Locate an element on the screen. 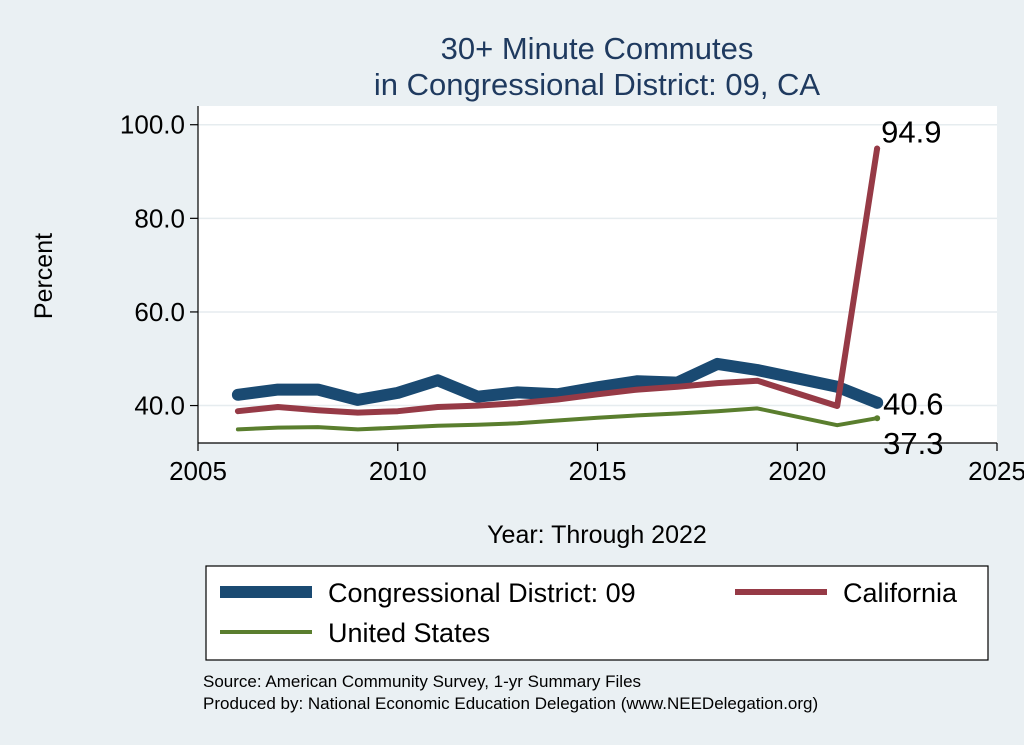  chart-title-line-2: in Congressional District: 09, CA is located at coordinates (597, 84).